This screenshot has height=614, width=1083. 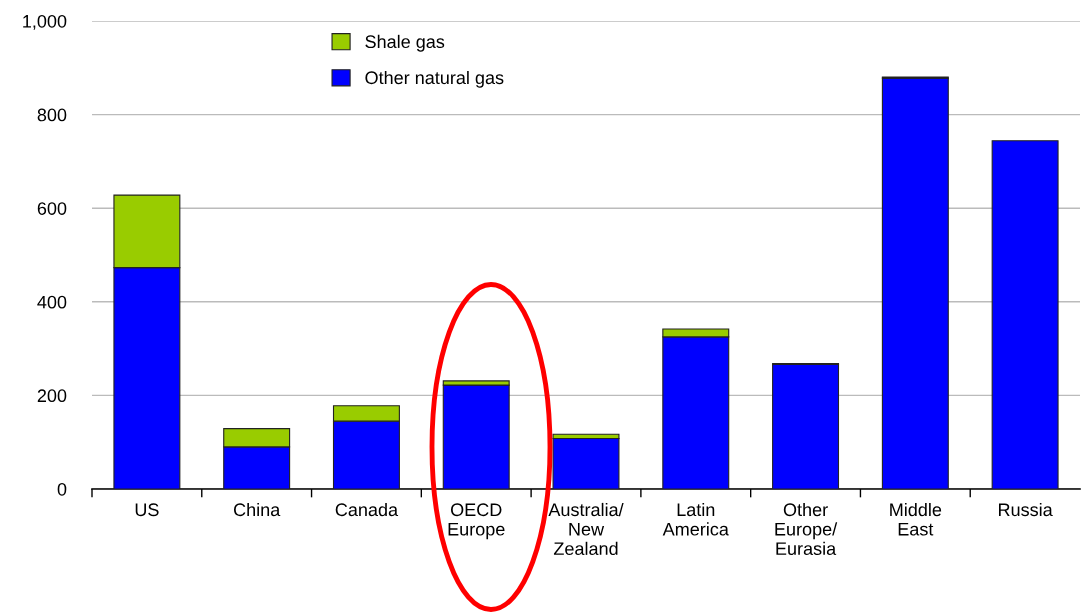 What do you see at coordinates (52, 396) in the screenshot?
I see `y-tick-label: 200` at bounding box center [52, 396].